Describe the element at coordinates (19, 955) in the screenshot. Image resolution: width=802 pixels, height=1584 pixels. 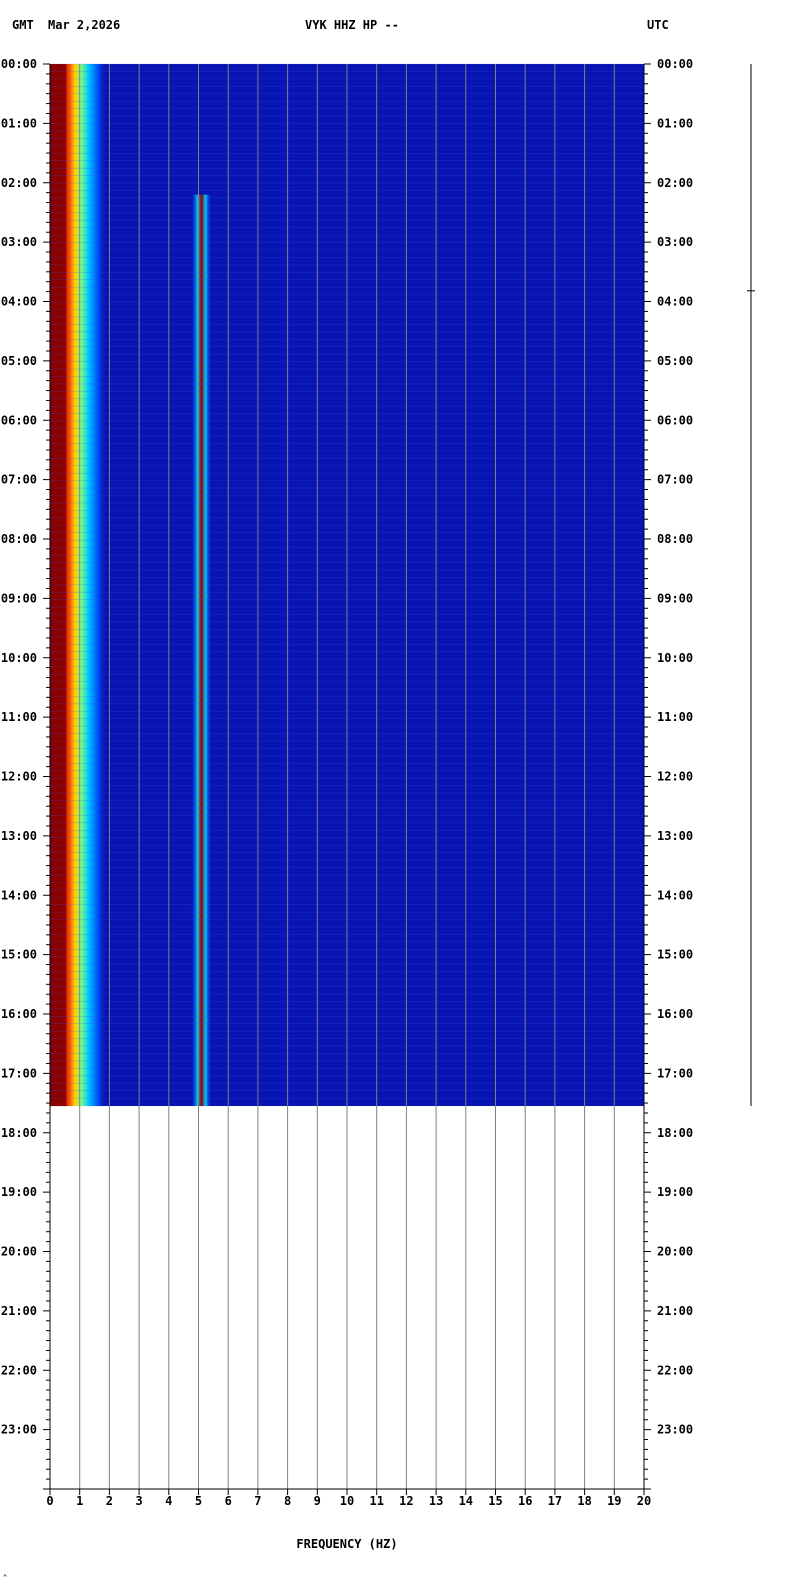
I see `y-tick-label-left: 15:00` at that location.